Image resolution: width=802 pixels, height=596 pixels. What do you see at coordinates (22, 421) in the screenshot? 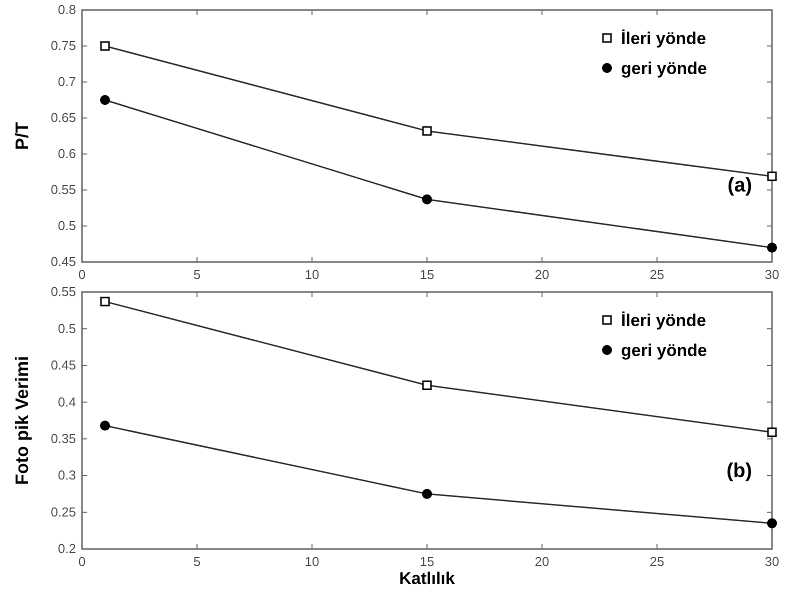
I see `y-axis-title: Foto pik Verimi` at bounding box center [22, 421].